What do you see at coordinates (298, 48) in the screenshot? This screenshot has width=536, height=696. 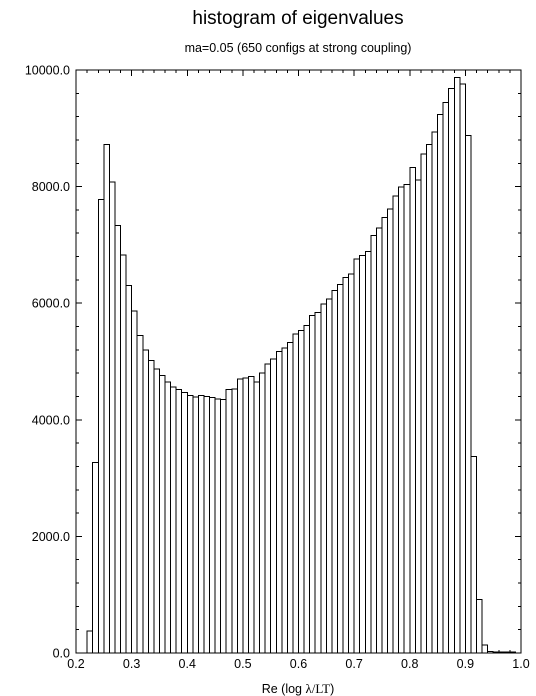 I see `chart-subtitle: ma=0.05 (650 configs at strong coupling)` at bounding box center [298, 48].